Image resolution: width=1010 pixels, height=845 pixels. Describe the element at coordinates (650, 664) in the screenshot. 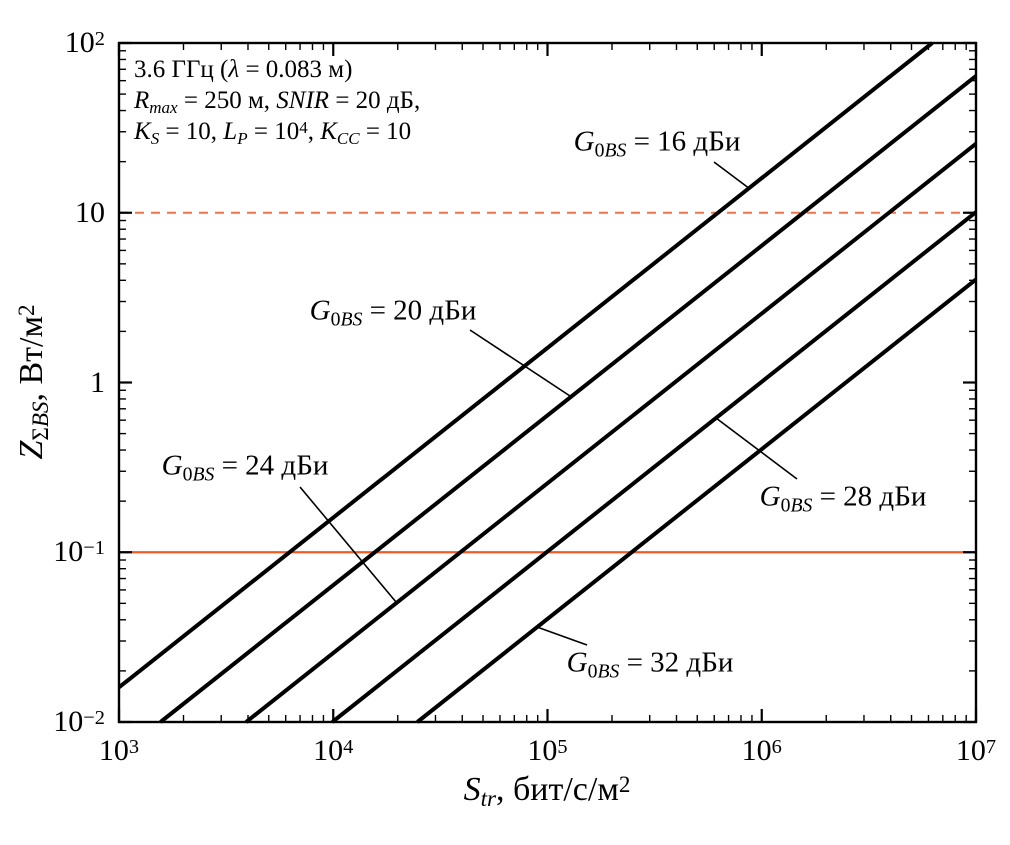

I see `series-label: G0BS = 32 дБи` at that location.